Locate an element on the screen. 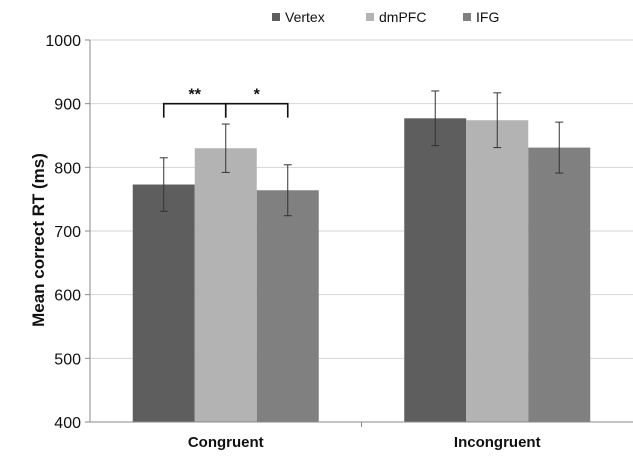 This screenshot has width=633, height=457. bar-dmpfc-congruent is located at coordinates (225, 285).